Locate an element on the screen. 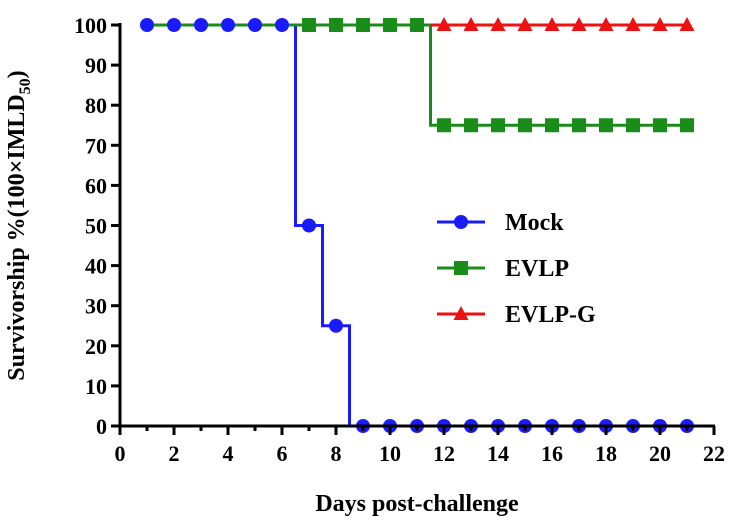 Image resolution: width=740 pixels, height=527 pixels. y-tick-label: 80 is located at coordinates (96, 105).